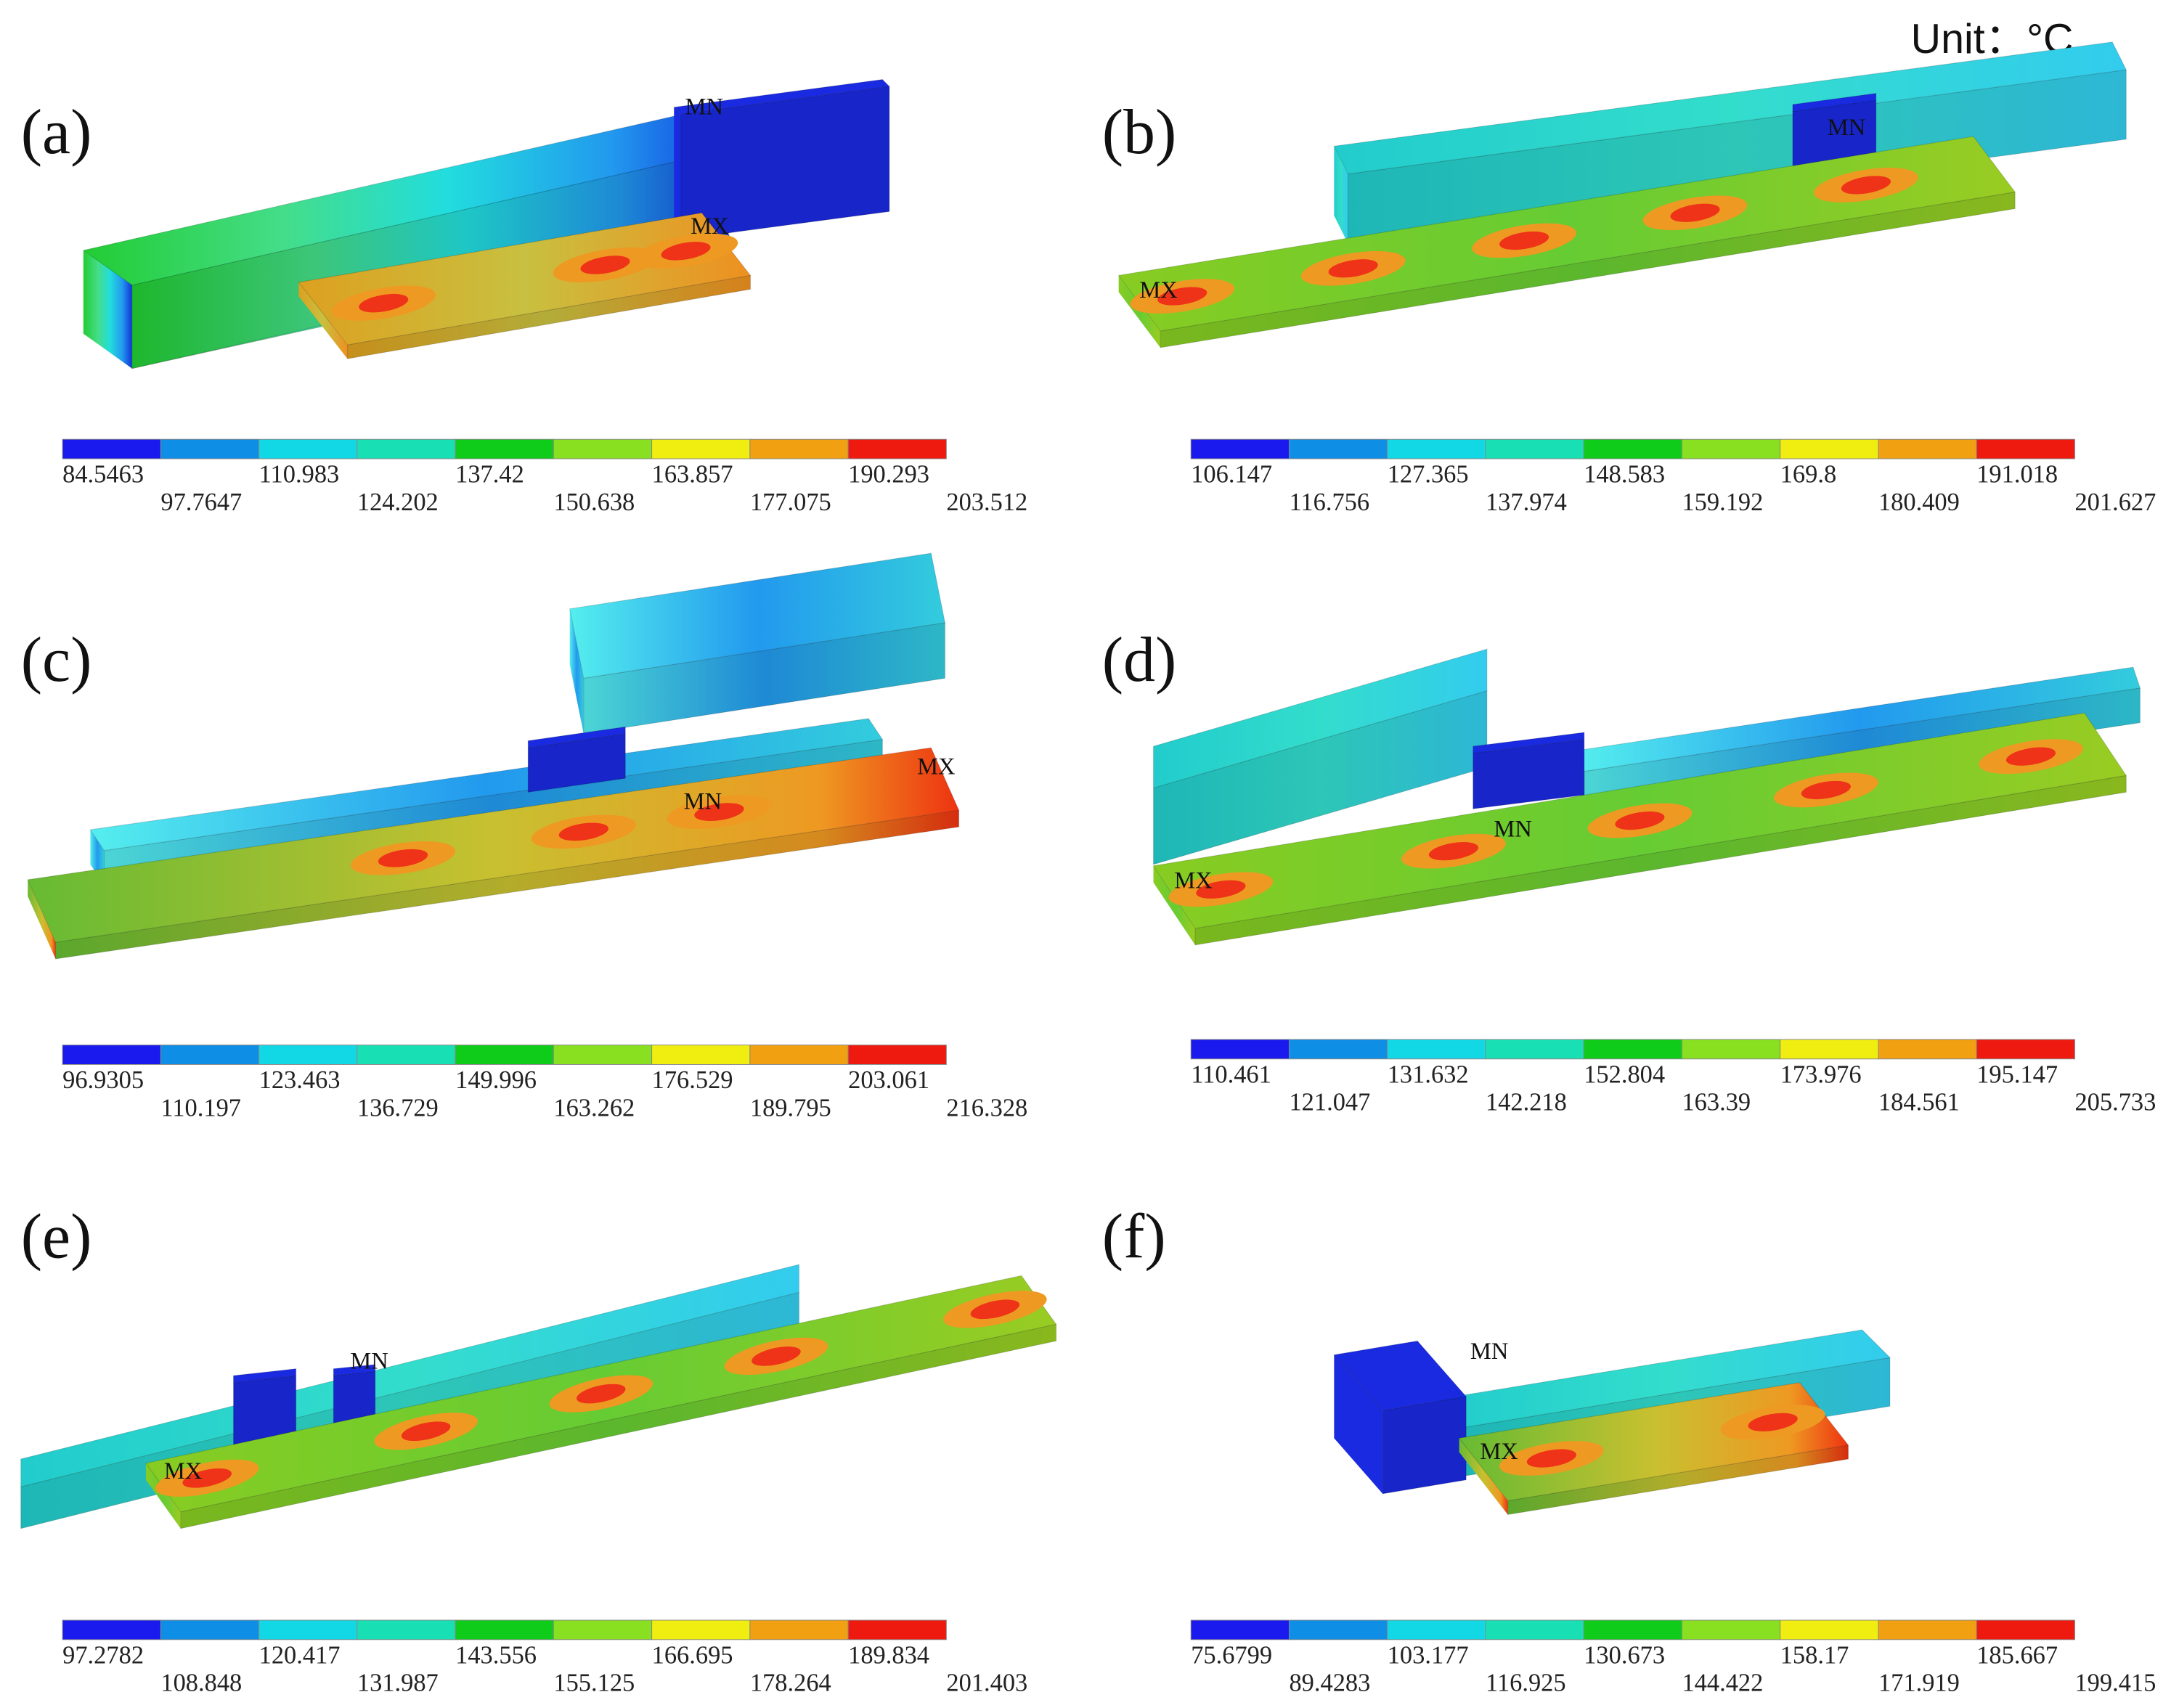  What do you see at coordinates (1329, 502) in the screenshot?
I see `colorbar-label: 116.756` at bounding box center [1329, 502].